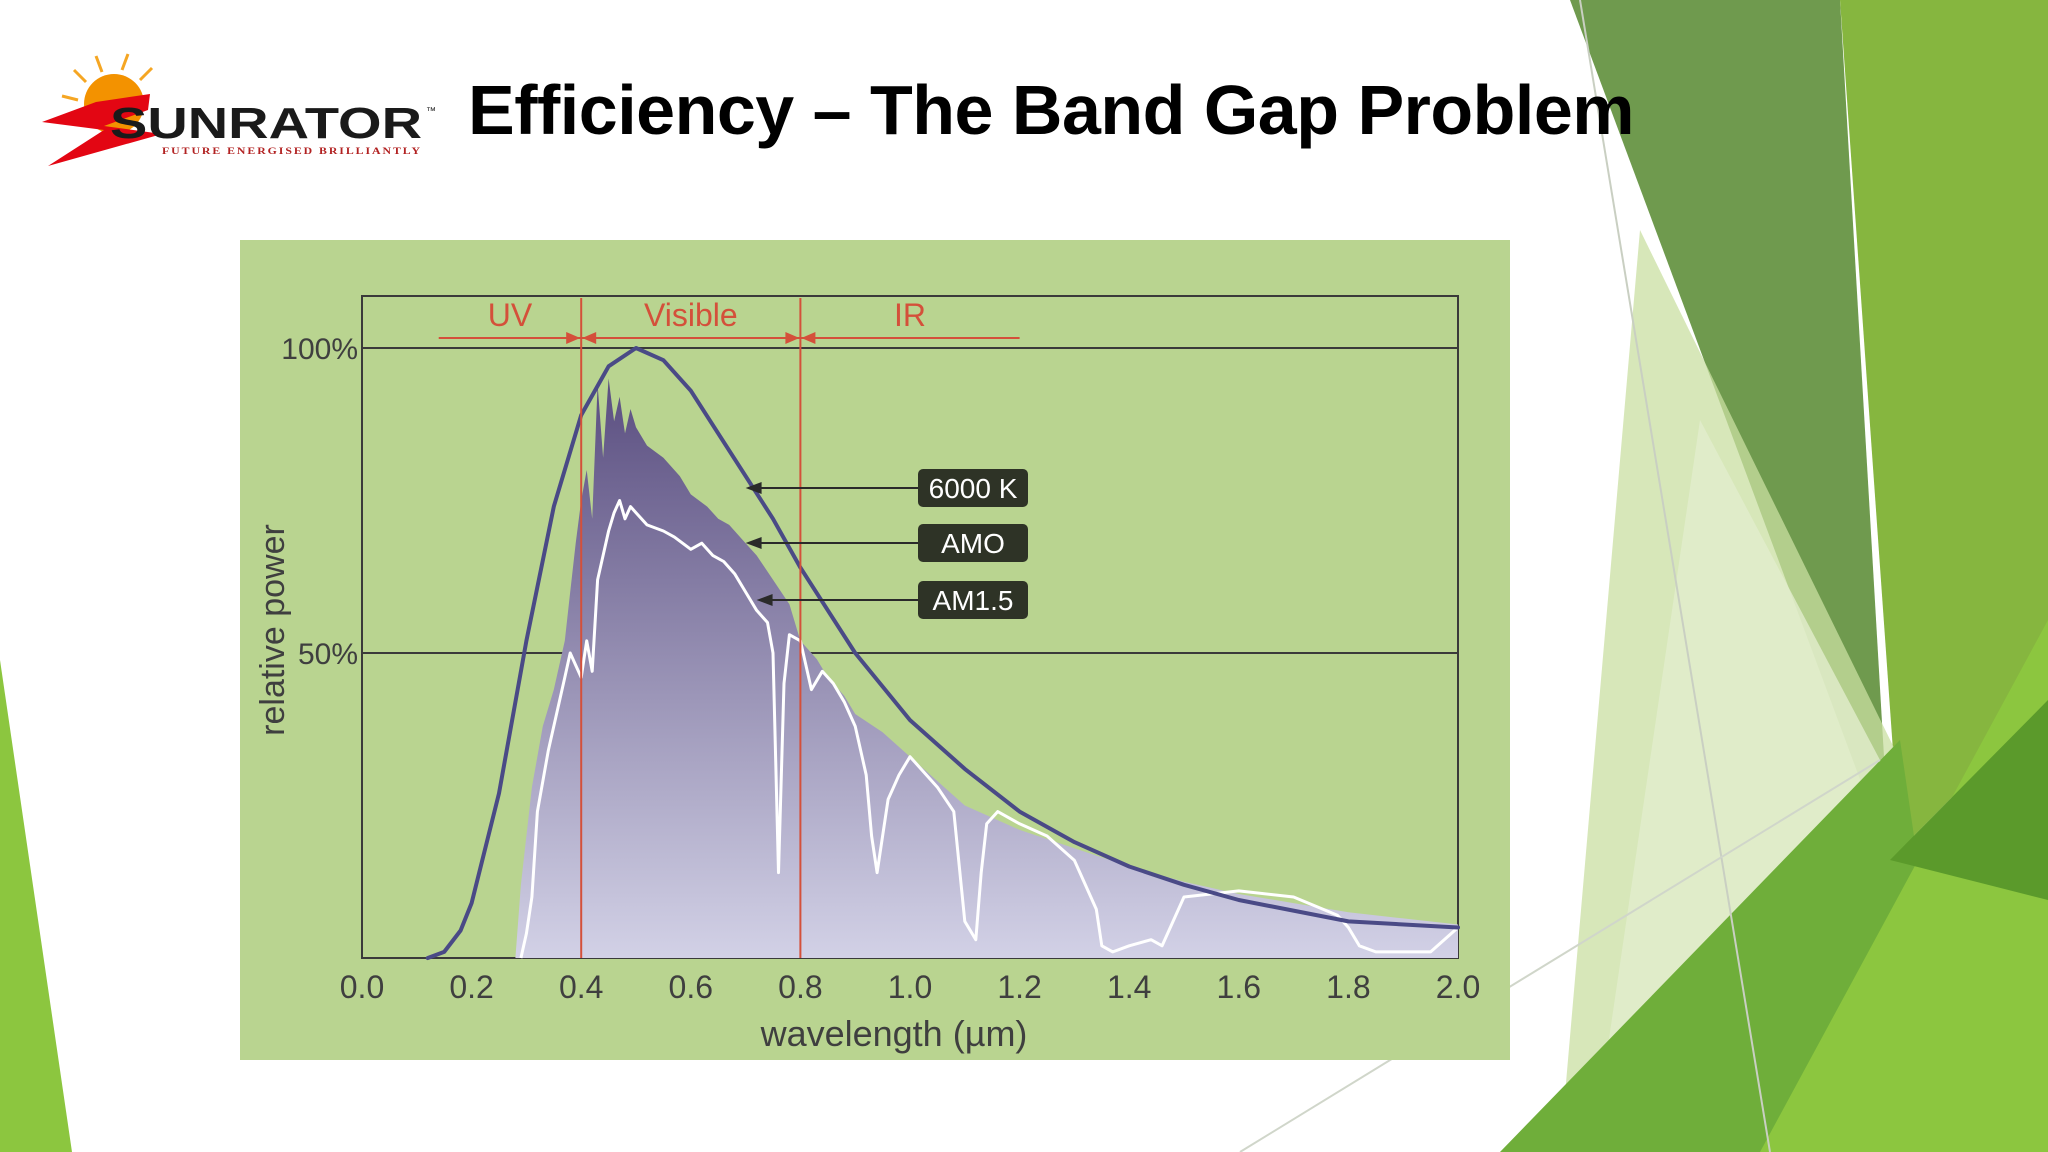 This screenshot has height=1152, width=2048. Describe the element at coordinates (910, 315) in the screenshot. I see `region-label-ir: IR` at that location.